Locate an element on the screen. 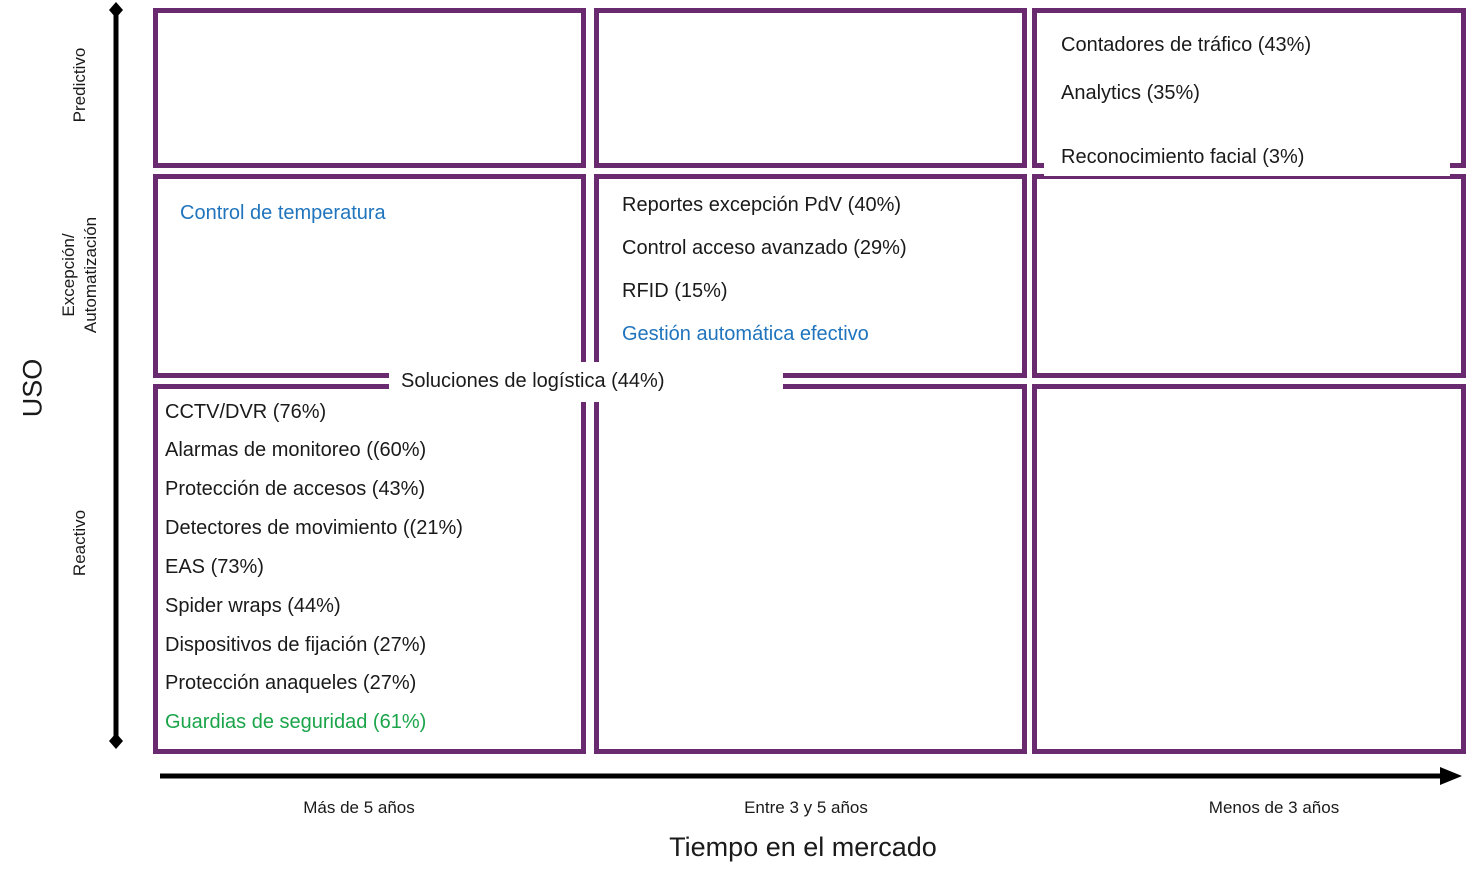  item-alarmas: Alarmas de monitoreo ((60%) is located at coordinates (296, 450).